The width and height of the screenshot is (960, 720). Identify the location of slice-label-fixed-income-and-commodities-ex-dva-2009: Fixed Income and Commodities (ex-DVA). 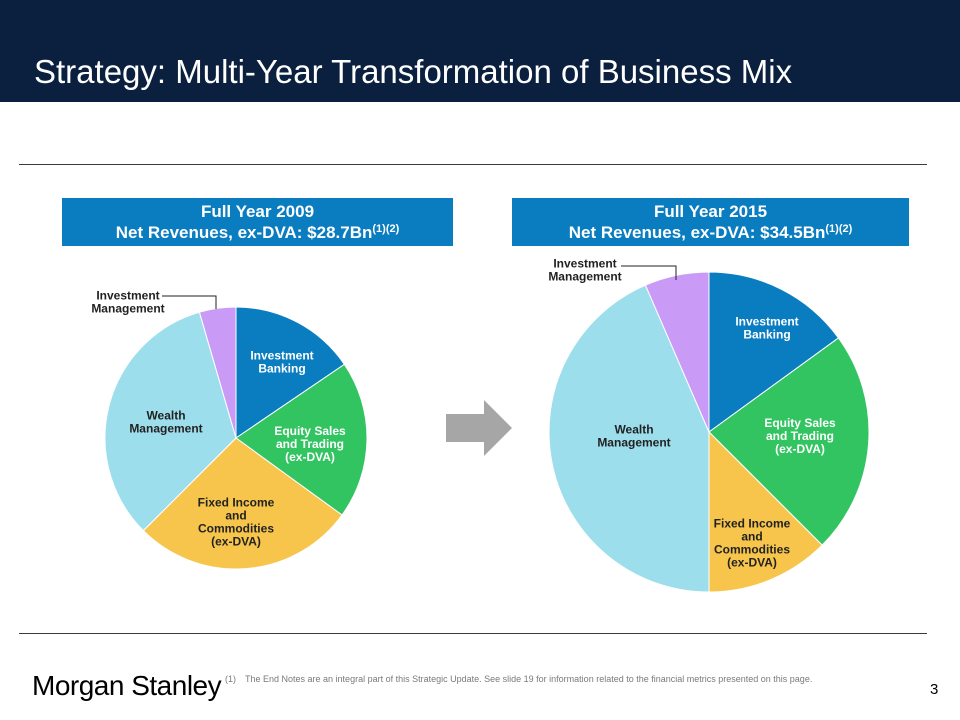
(236, 522).